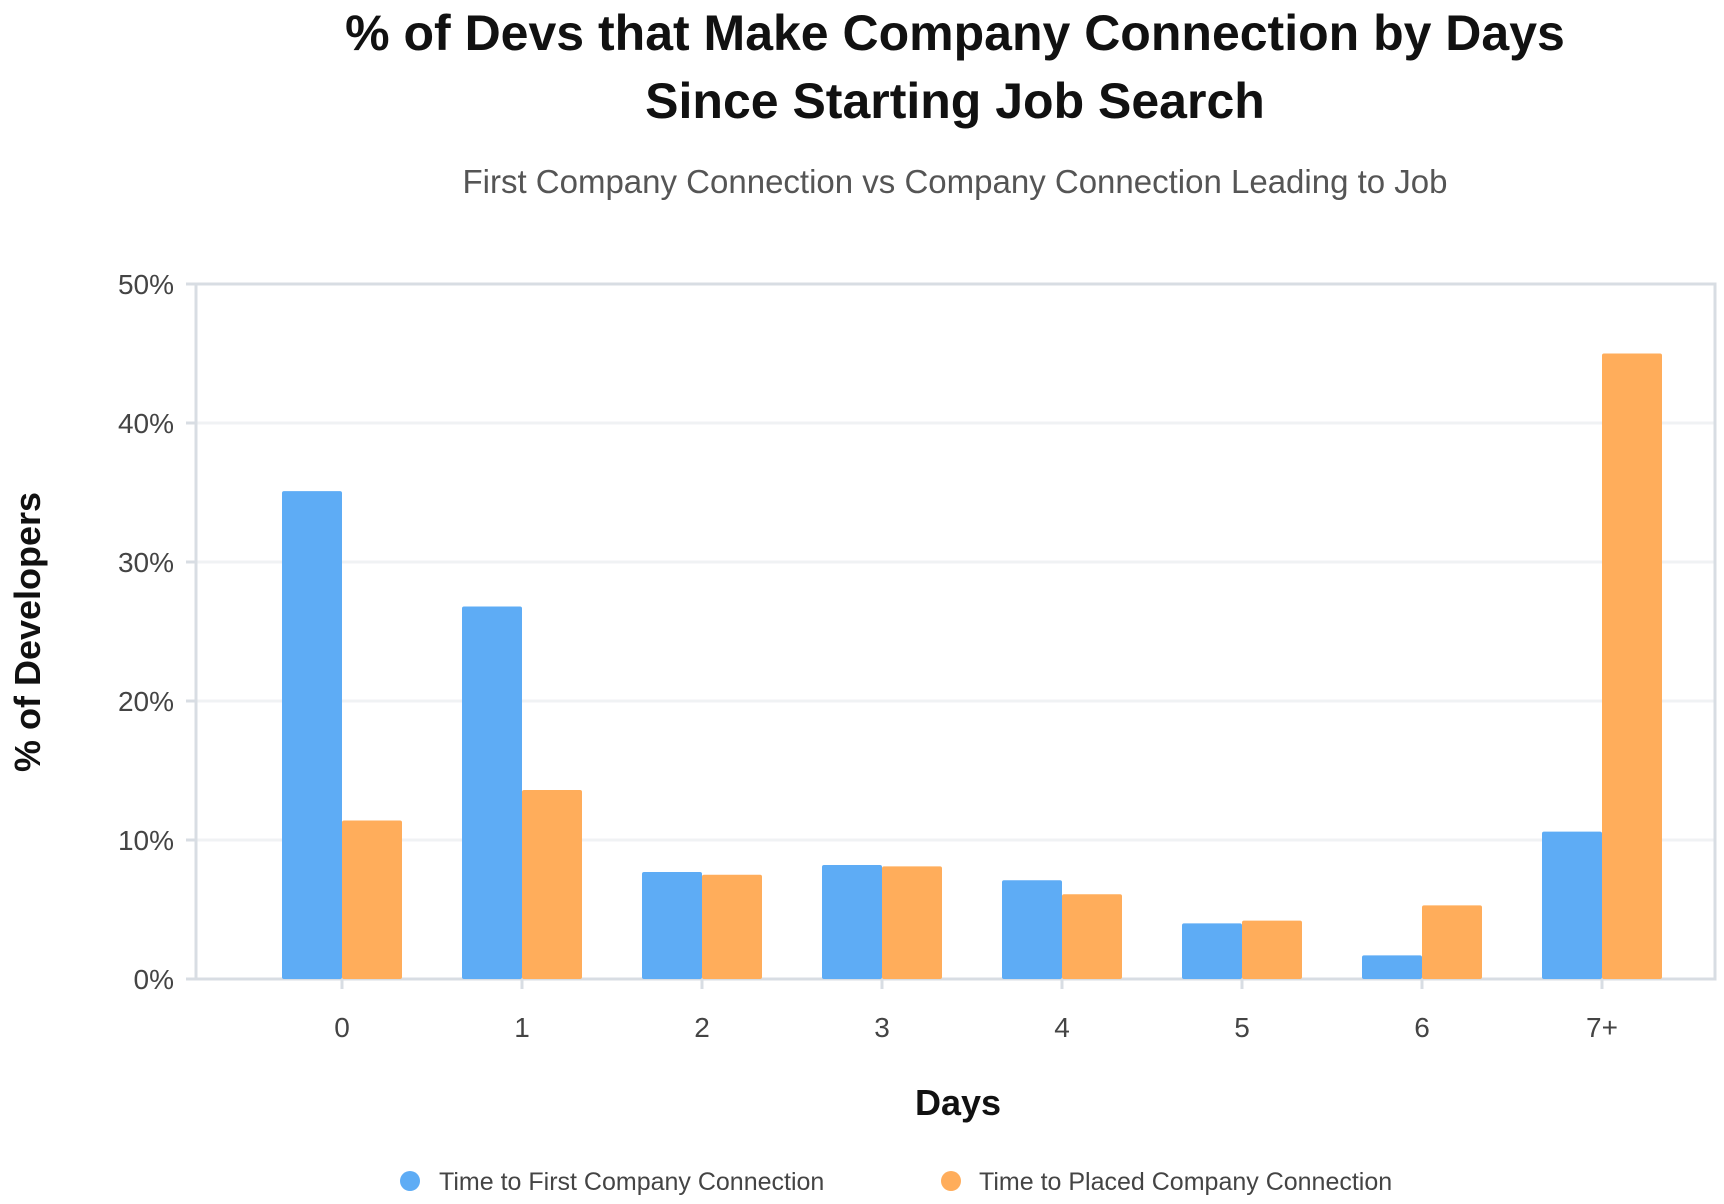 Image resolution: width=1724 pixels, height=1204 pixels. I want to click on x-tick-label-3: 3, so click(882, 1027).